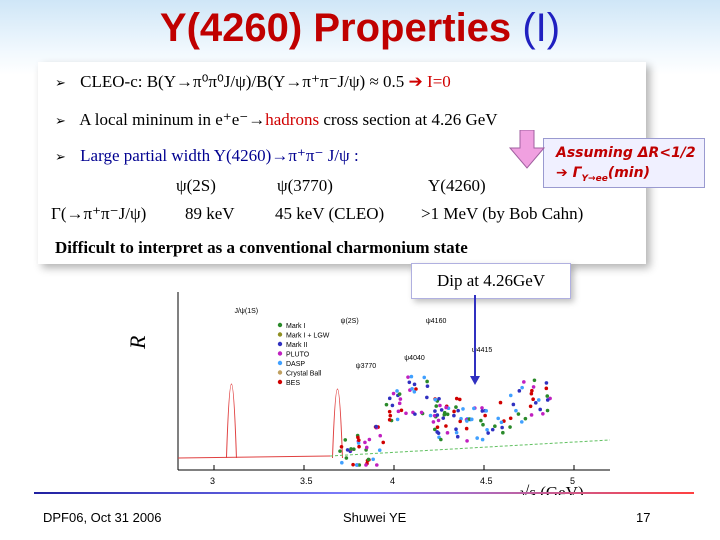  What do you see at coordinates (246, 311) in the screenshot?
I see `peak-label: J/ψ(1S)` at bounding box center [246, 311].